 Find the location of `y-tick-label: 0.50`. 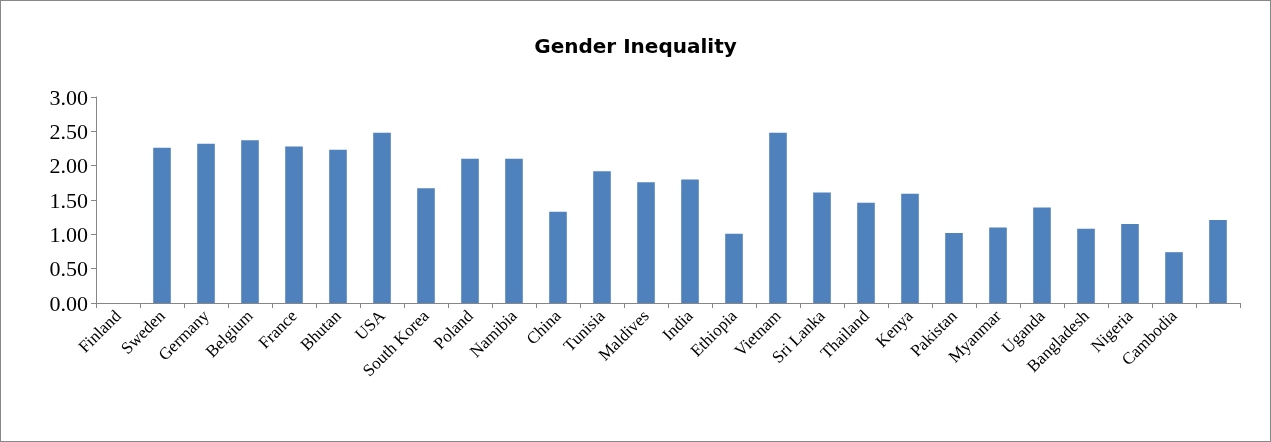

y-tick-label: 0.50 is located at coordinates (68, 269).